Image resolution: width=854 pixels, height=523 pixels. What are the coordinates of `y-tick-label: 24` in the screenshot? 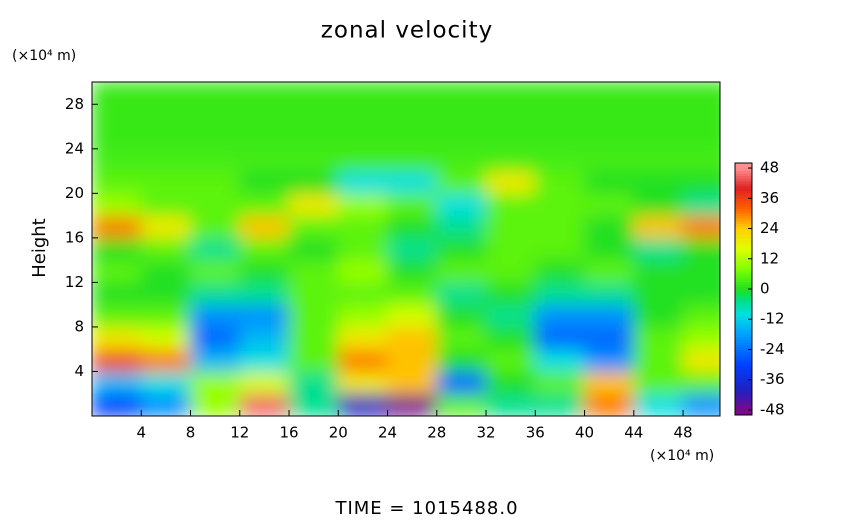 It's located at (74, 148).